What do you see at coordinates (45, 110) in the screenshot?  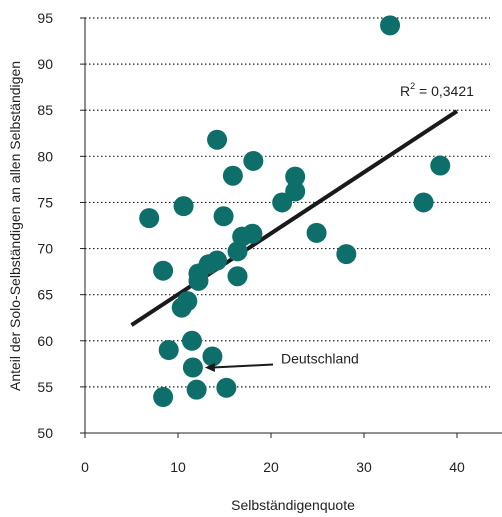 I see `y-tick-label-85: 85` at bounding box center [45, 110].